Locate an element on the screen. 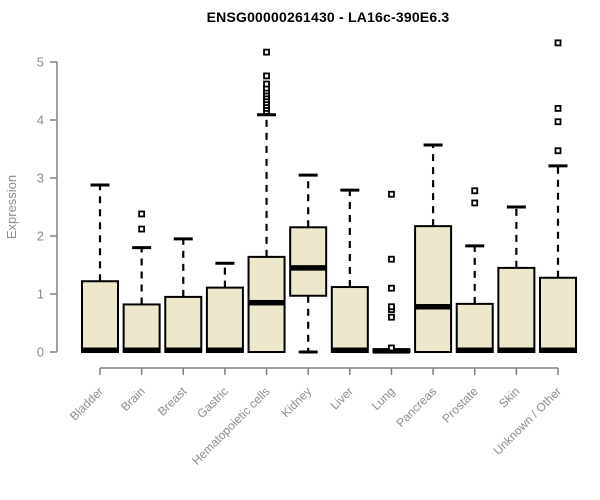  y-tick-label: 5 is located at coordinates (40, 62).